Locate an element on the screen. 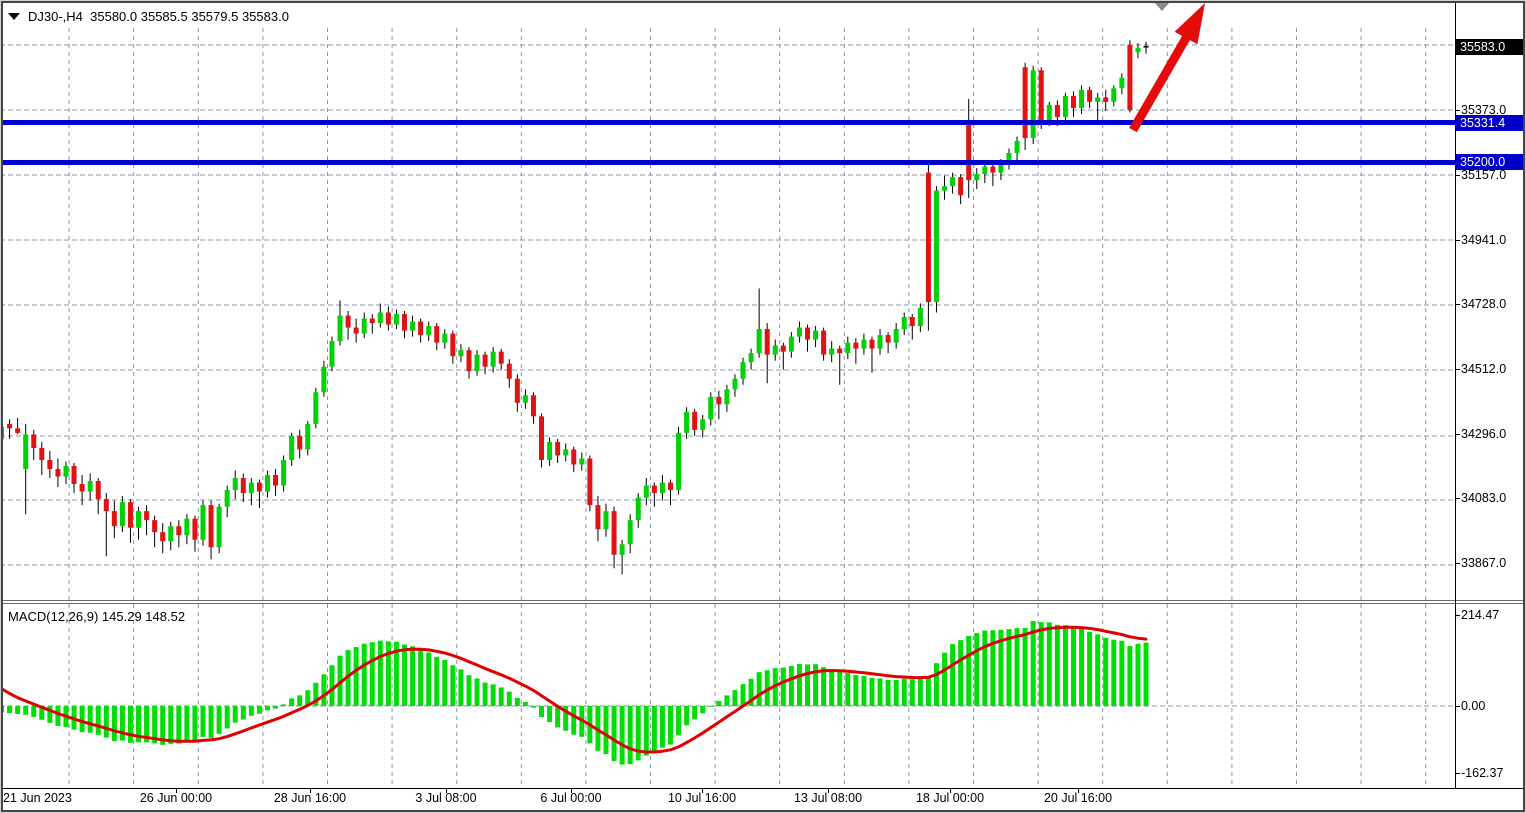 This screenshot has width=1526, height=813. price-axis-label: 34728.0 is located at coordinates (1484, 304).